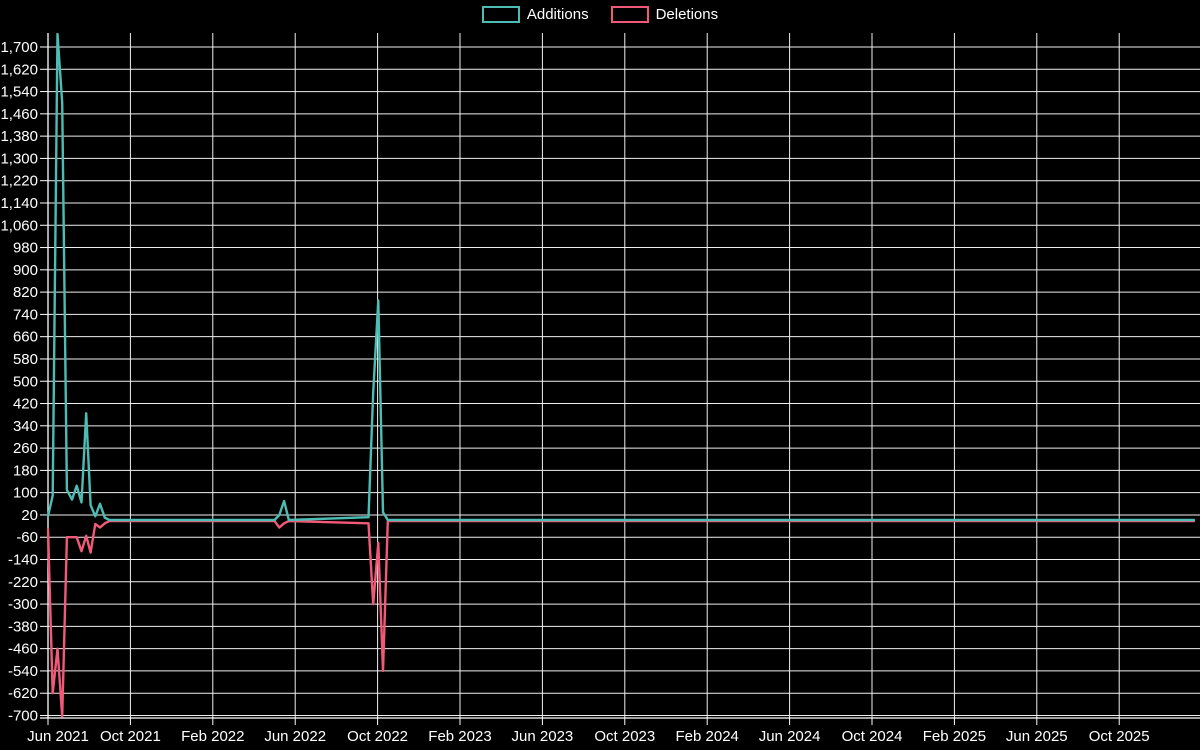 The image size is (1200, 750). I want to click on svg-text: 580, so click(25, 359).